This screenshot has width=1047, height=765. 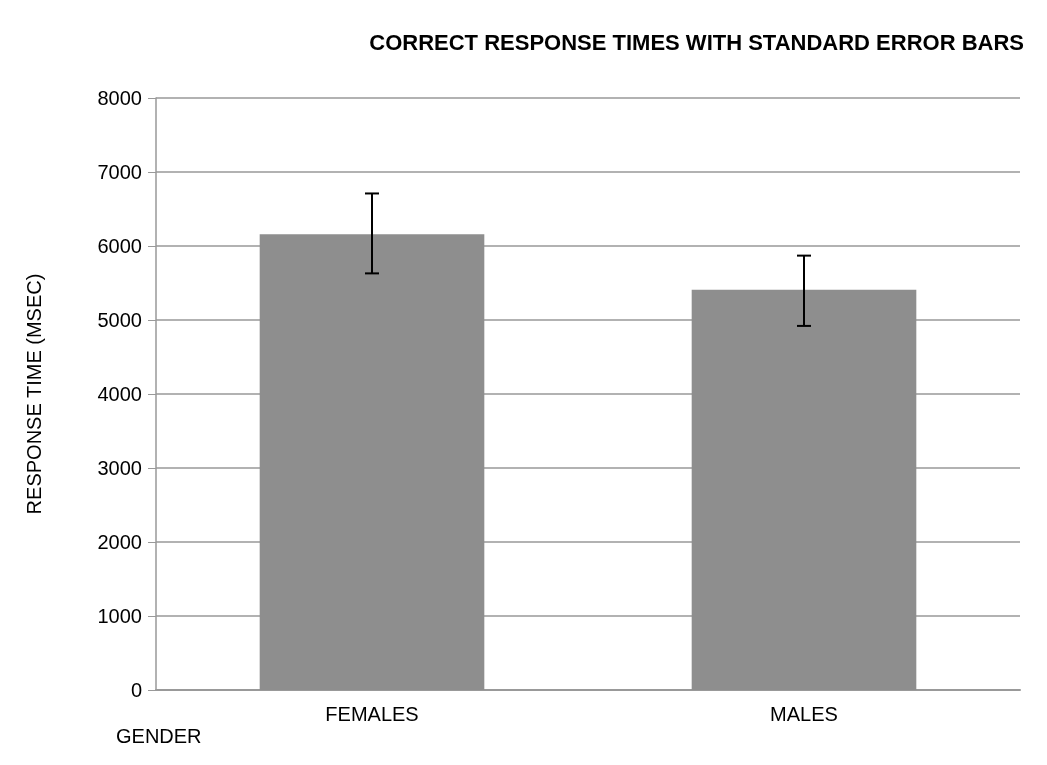 I want to click on y-axis-title: RESPONSE TIME (MSEC), so click(x=34, y=394).